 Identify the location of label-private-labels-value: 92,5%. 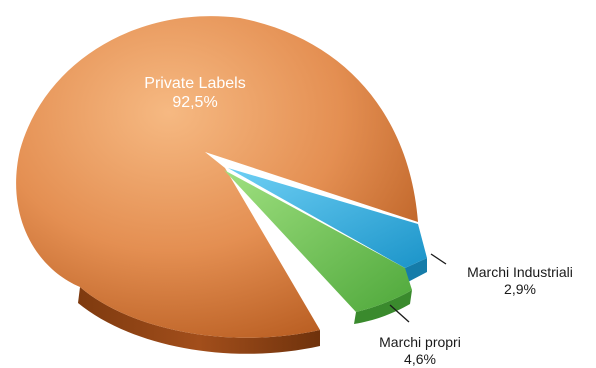
(195, 103).